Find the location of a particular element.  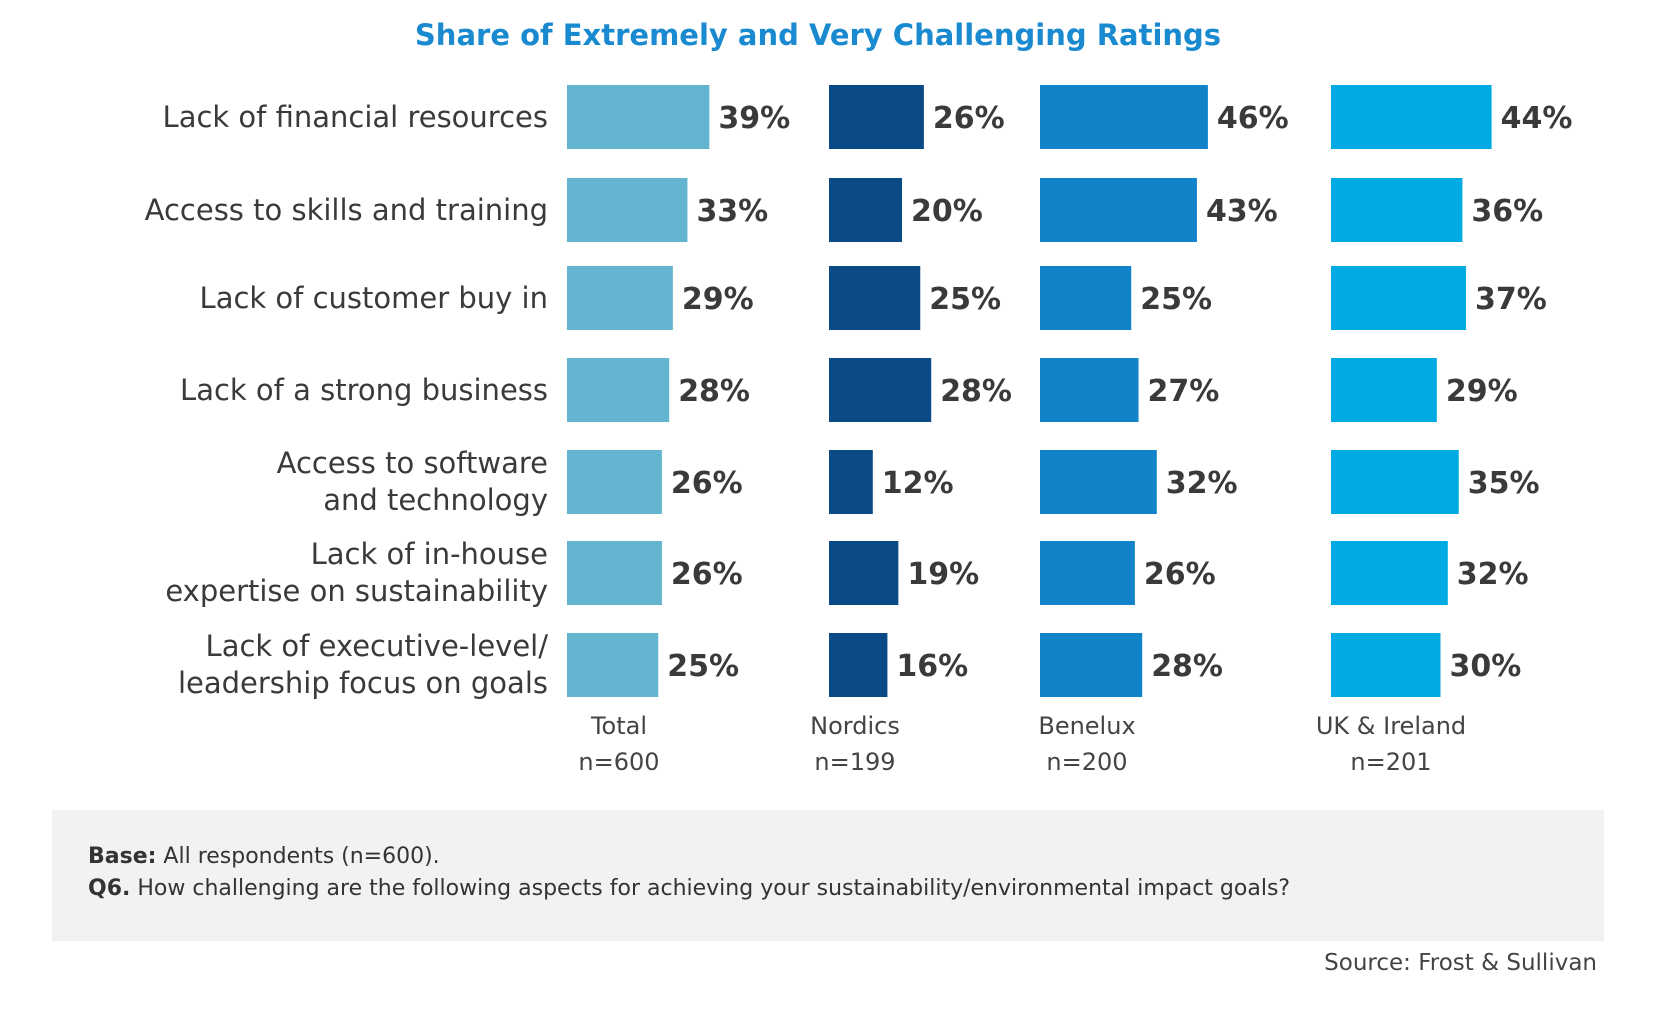

category-label: Lack of a strong business is located at coordinates (364, 390).